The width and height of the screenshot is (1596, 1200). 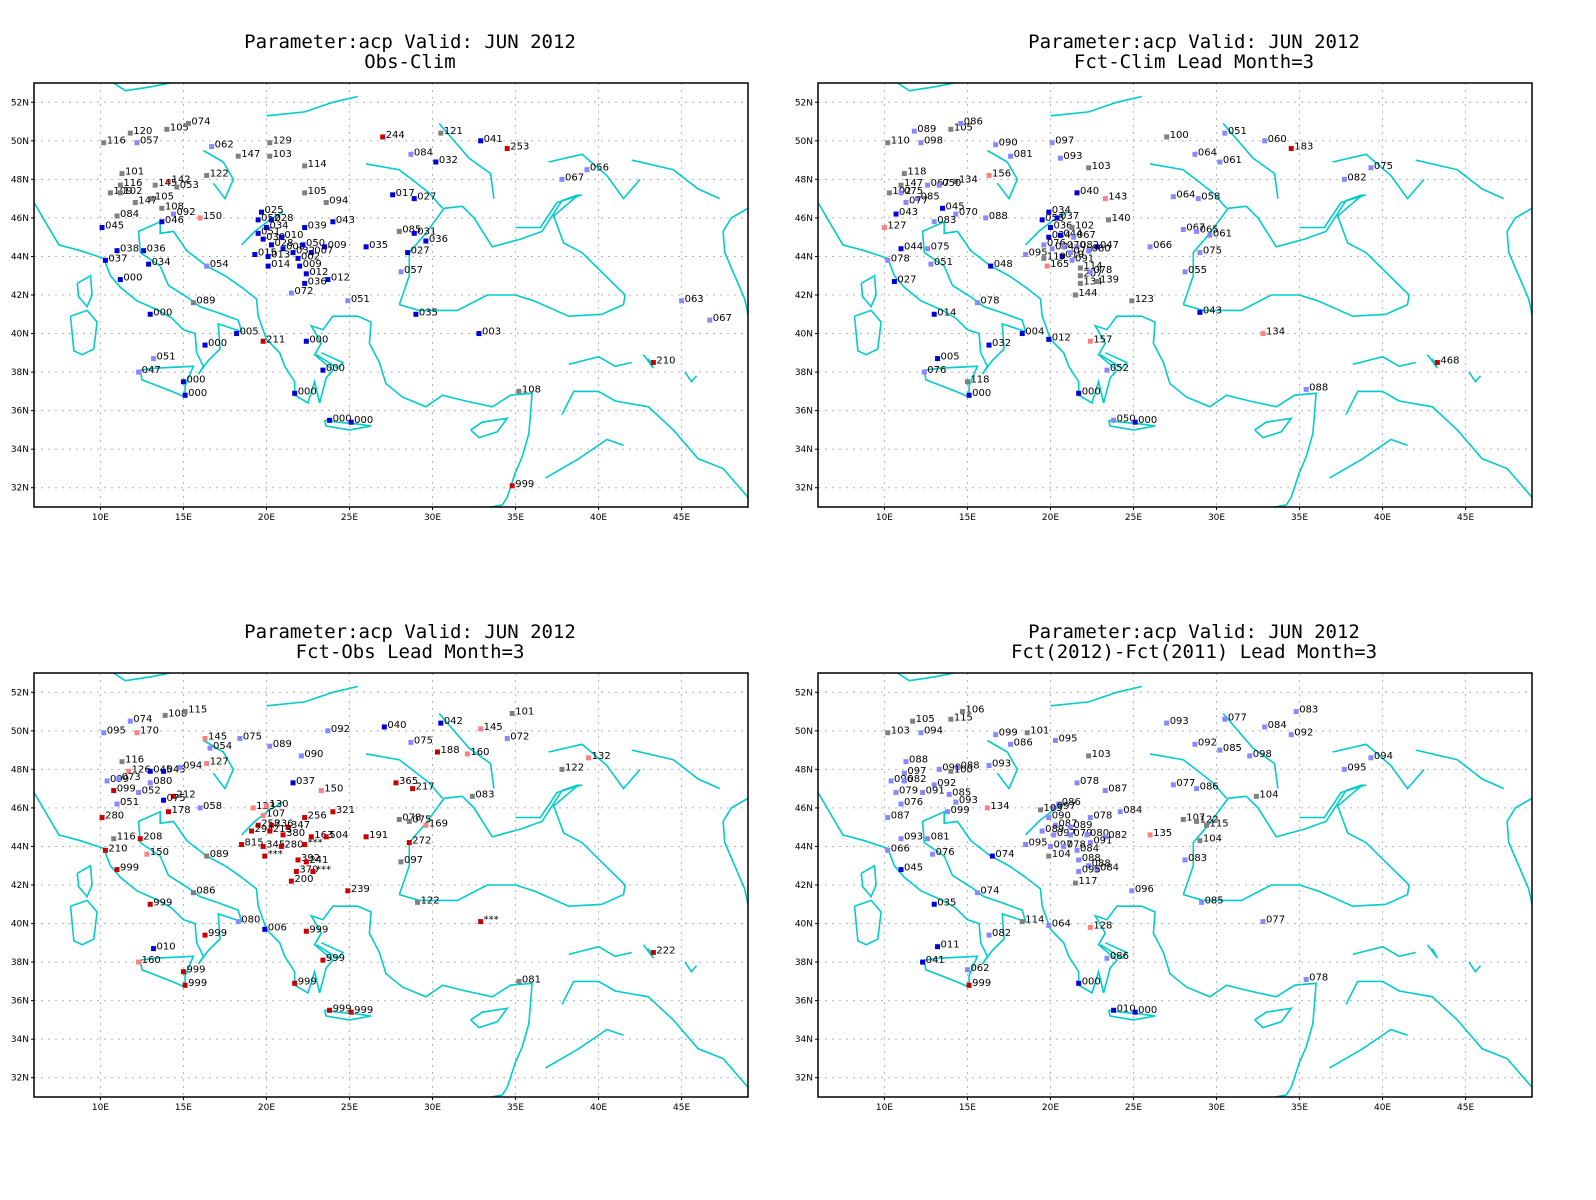 What do you see at coordinates (1101, 166) in the screenshot?
I see `station-value: 103` at bounding box center [1101, 166].